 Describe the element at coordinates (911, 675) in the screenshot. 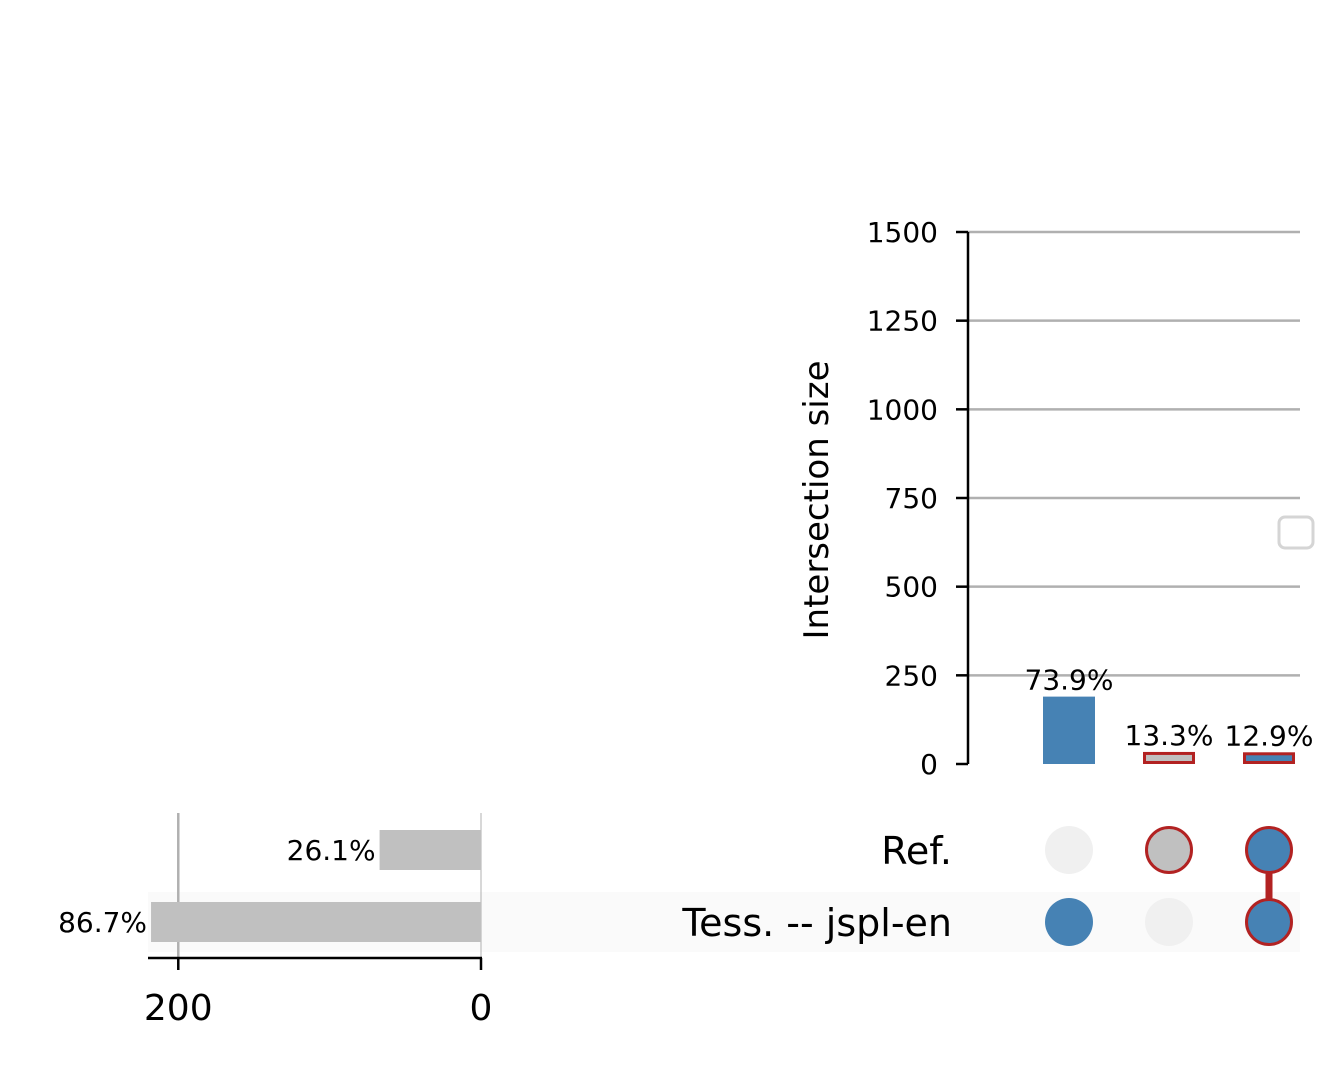

I see `y-tick-label: 250` at that location.